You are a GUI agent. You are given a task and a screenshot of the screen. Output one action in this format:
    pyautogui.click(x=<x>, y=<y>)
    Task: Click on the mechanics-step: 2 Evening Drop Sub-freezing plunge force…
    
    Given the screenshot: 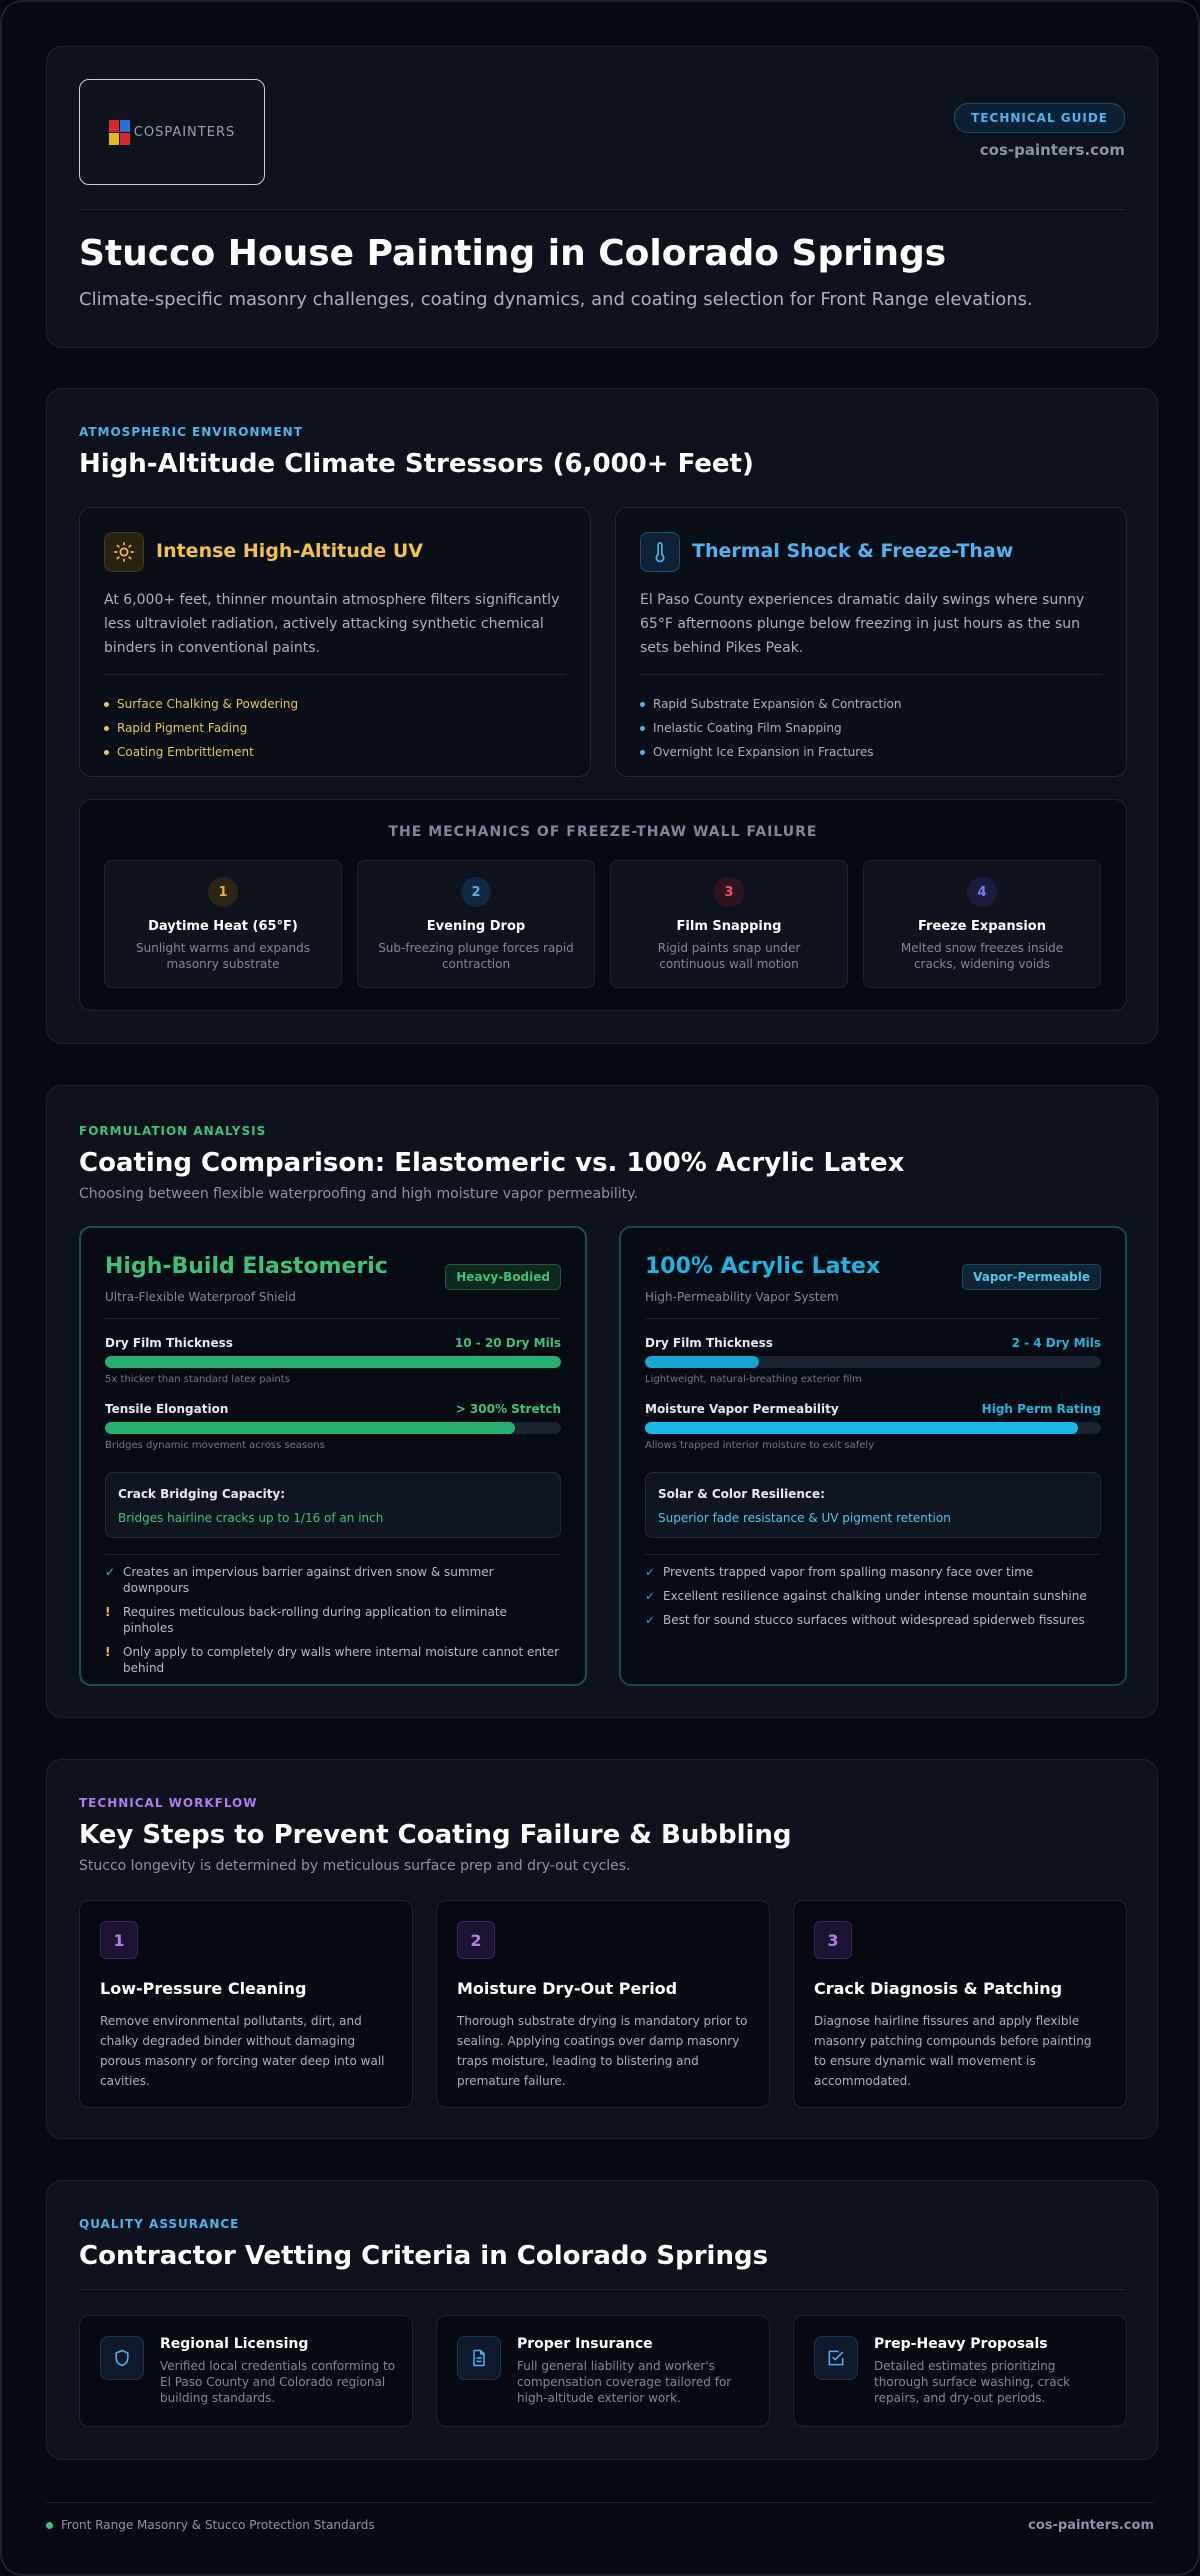 What is the action you would take?
    pyautogui.click(x=476, y=924)
    